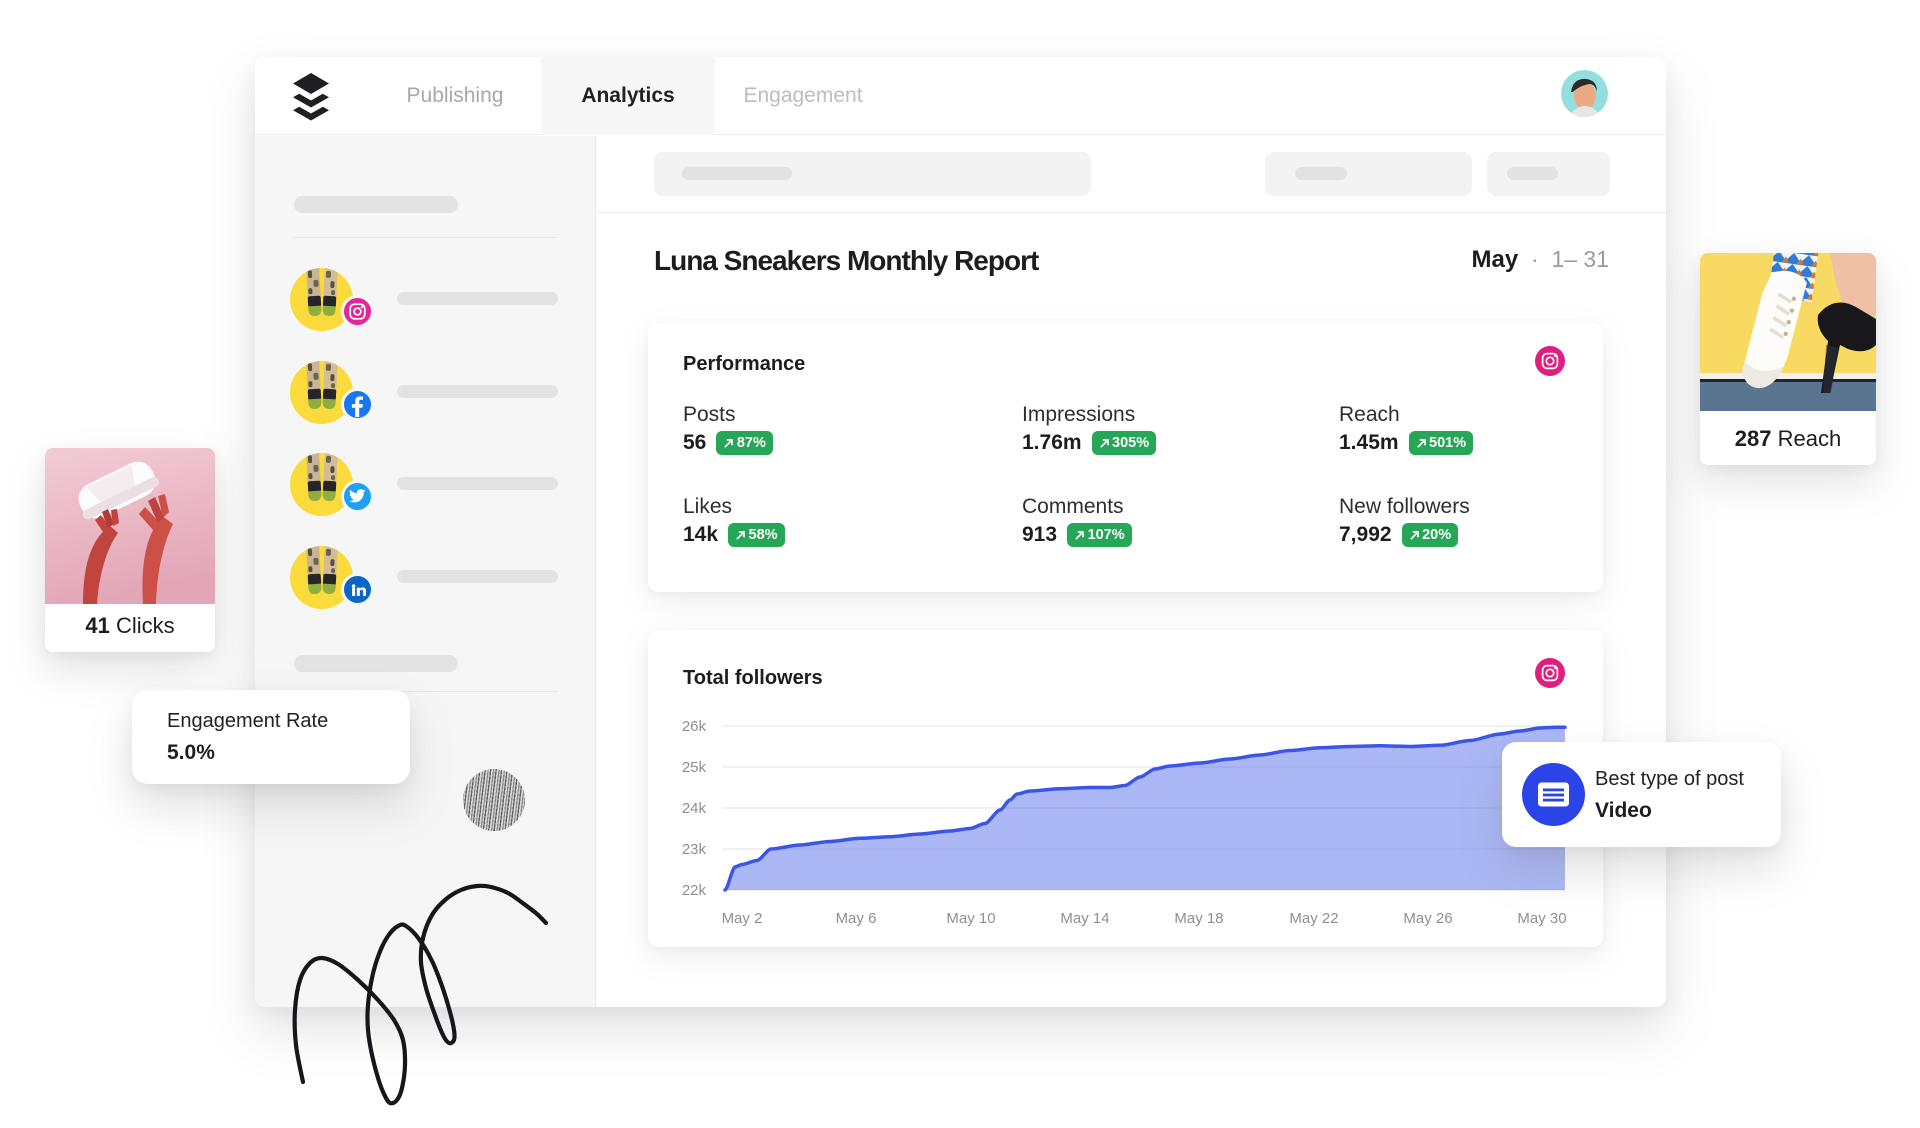 The width and height of the screenshot is (1920, 1128). Describe the element at coordinates (1427, 918) in the screenshot. I see `svg-text: May 26` at that location.